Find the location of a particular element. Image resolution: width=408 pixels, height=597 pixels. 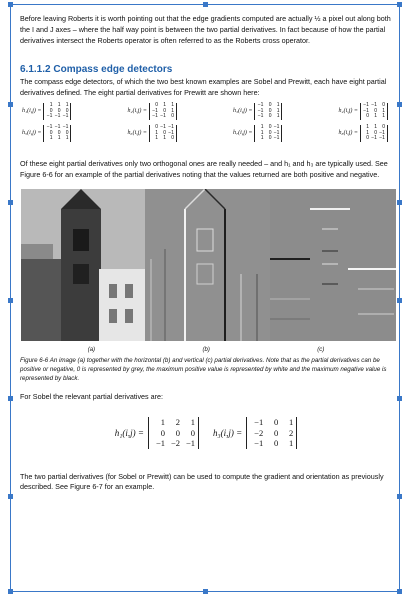

prewitt-matrix-4: h₄(i,j) = −1 −1 0 −1 0 1 0 1 1 is located at coordinates (363, 111).